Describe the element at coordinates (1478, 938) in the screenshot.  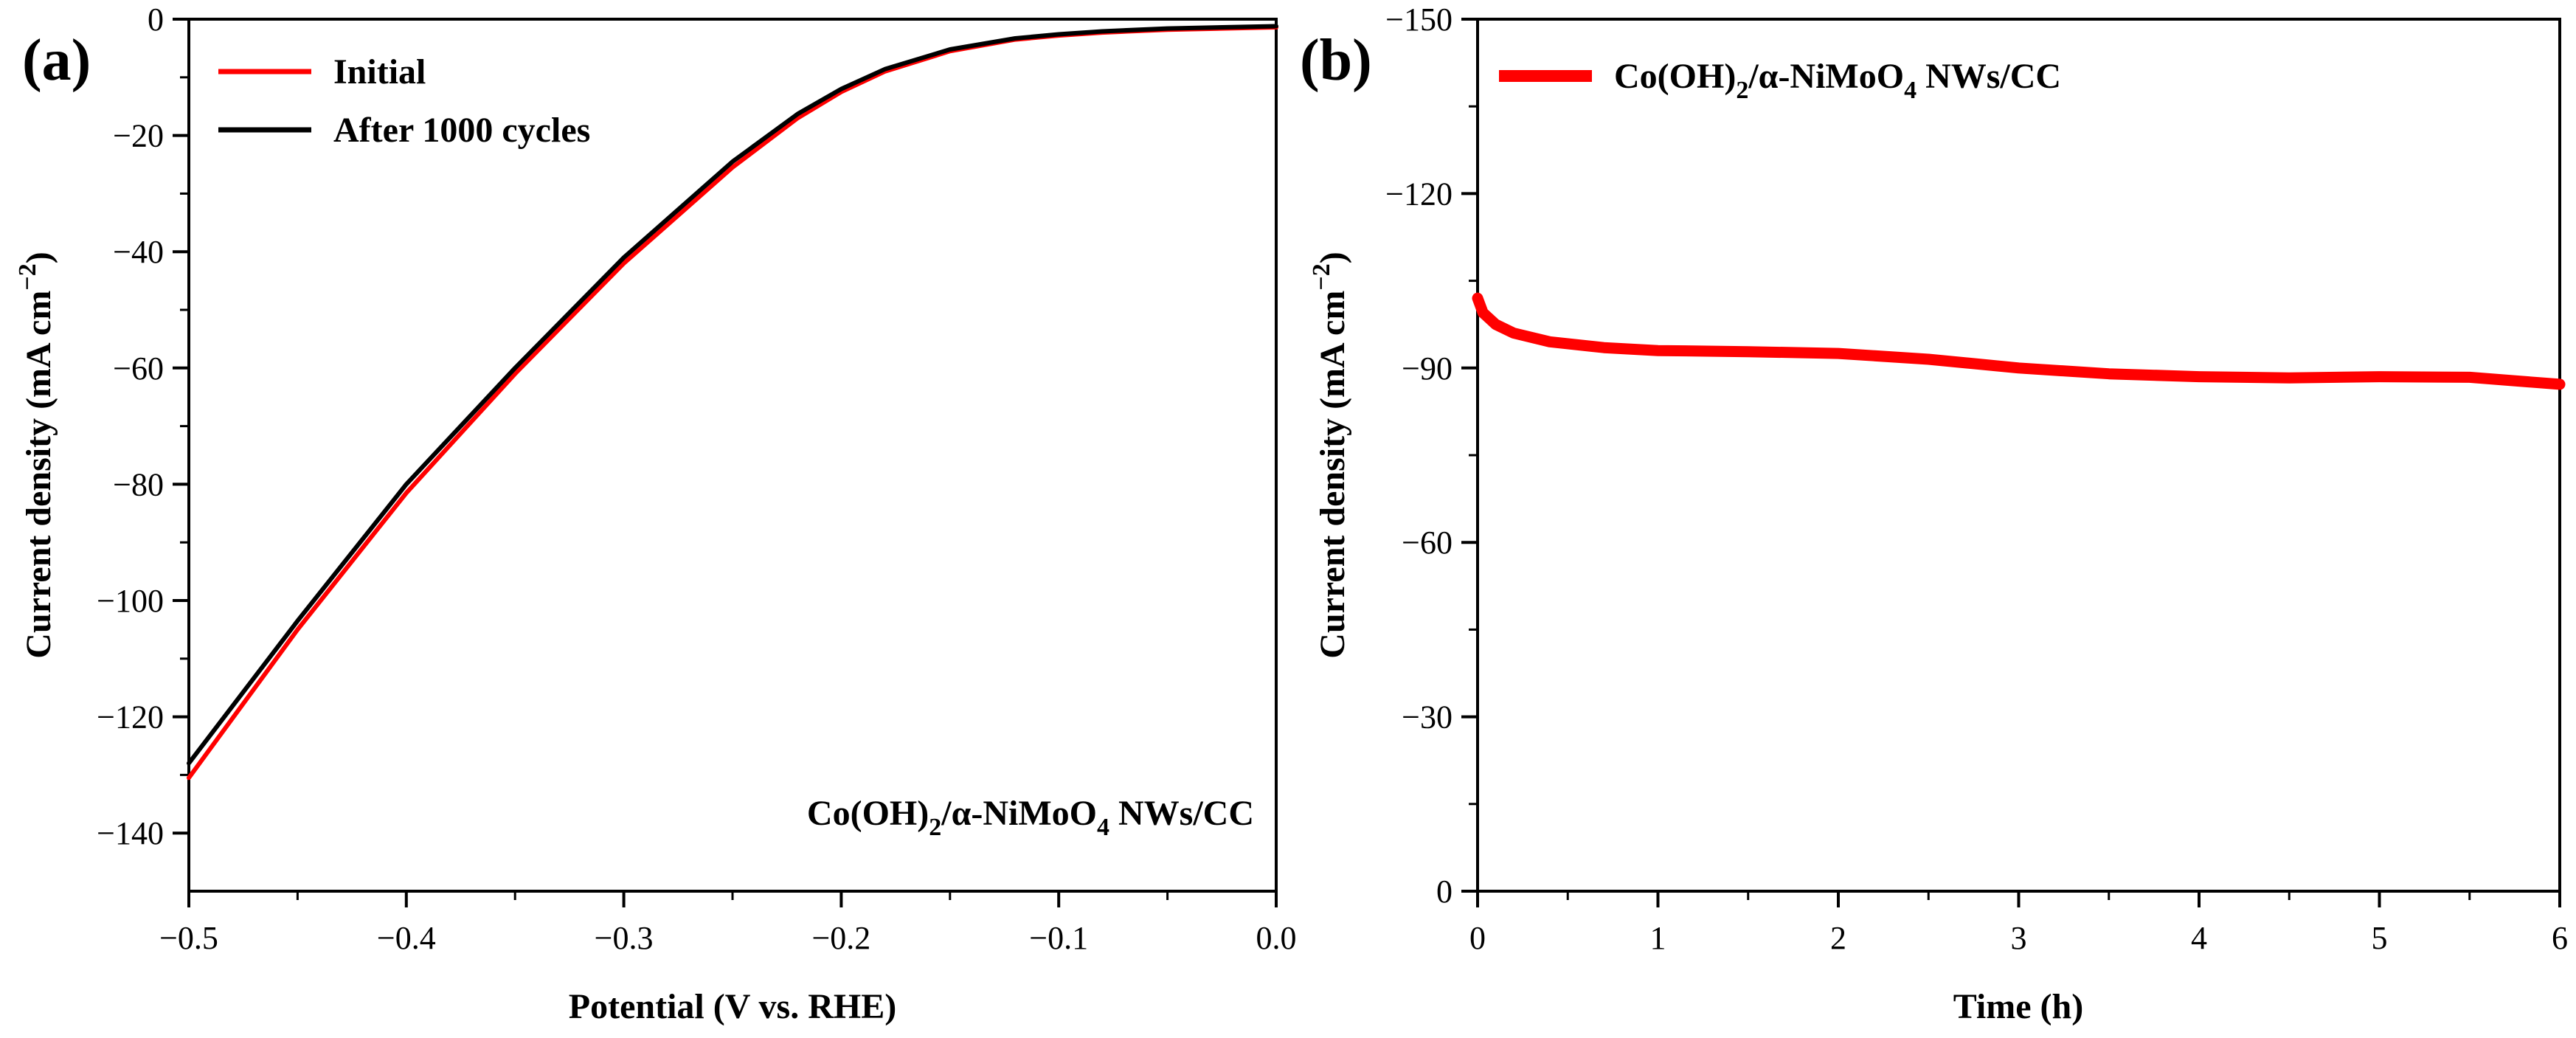
I see `chart-b-xtick-label: 0` at that location.